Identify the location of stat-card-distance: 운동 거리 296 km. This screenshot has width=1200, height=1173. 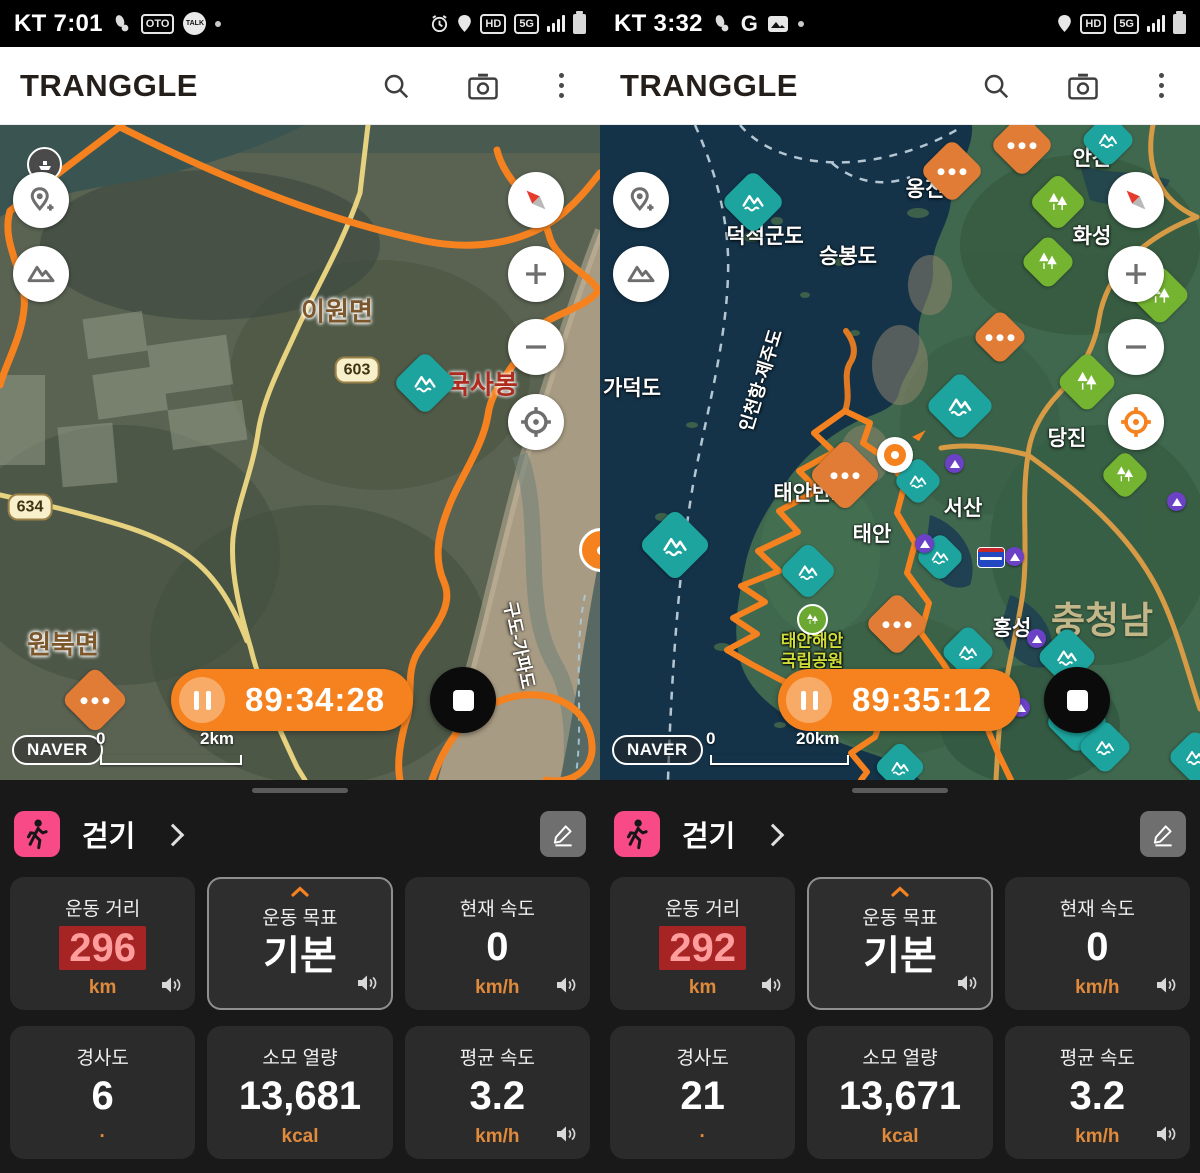
(103, 943).